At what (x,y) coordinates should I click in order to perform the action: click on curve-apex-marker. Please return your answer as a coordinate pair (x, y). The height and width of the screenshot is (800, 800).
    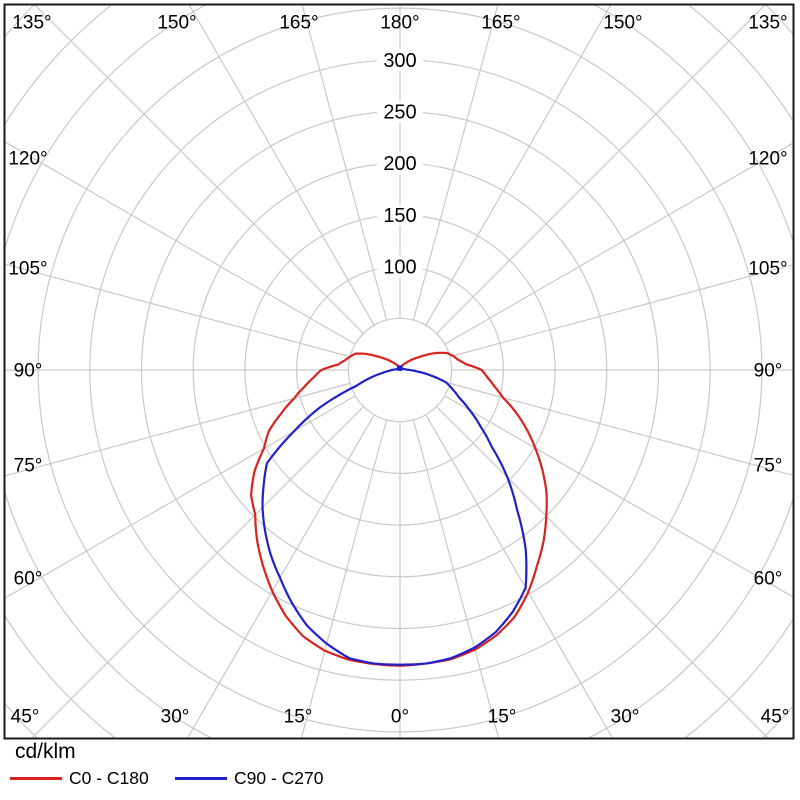
    Looking at the image, I should click on (400, 368).